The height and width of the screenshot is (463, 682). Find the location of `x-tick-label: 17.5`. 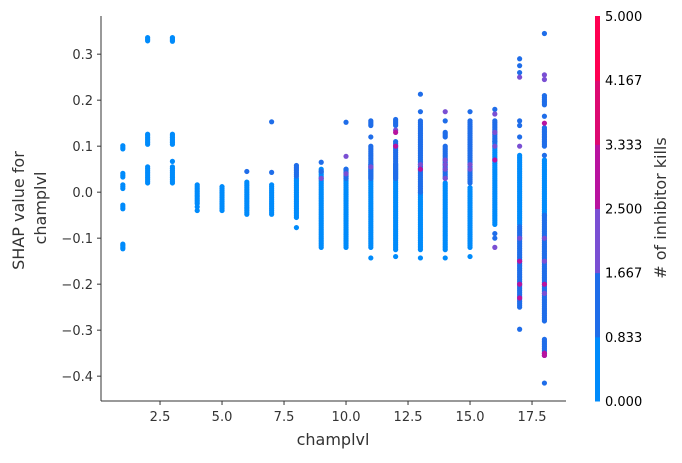

x-tick-label: 17.5 is located at coordinates (532, 417).